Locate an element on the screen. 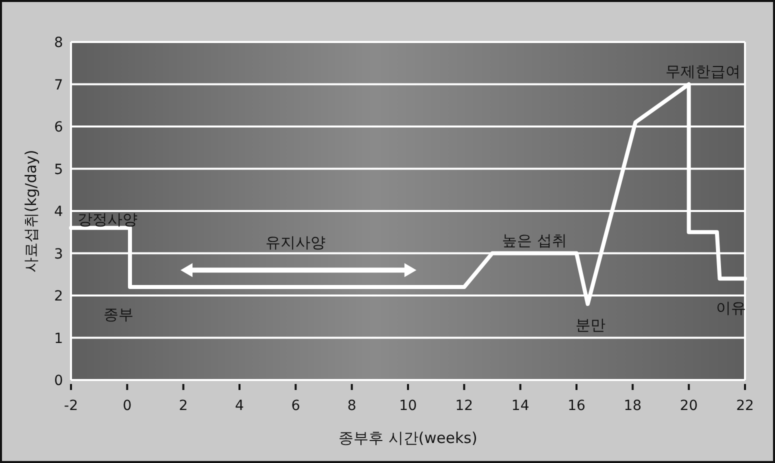  annotation: 무제한급여 is located at coordinates (702, 71).